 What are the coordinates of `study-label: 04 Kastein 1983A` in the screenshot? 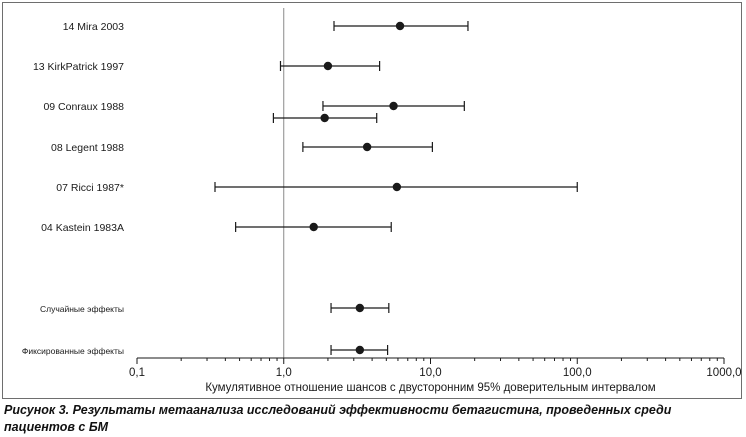 It's located at (82, 228).